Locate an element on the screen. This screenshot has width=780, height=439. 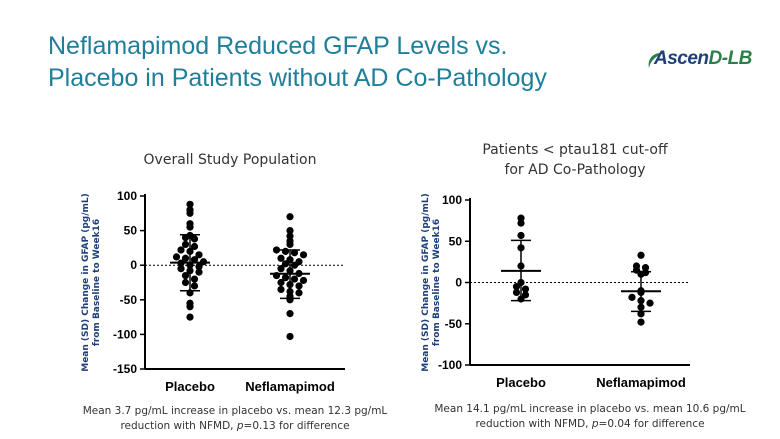
chart2-y-tick-label: 100 is located at coordinates (452, 200).